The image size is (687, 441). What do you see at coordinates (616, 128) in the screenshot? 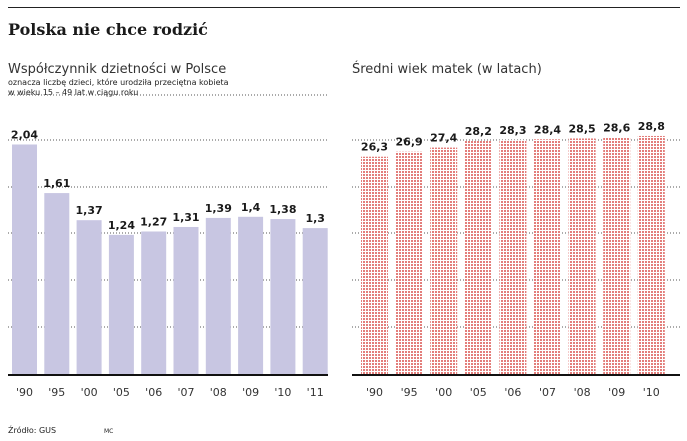
I see `data-label: 28,6` at bounding box center [616, 128].